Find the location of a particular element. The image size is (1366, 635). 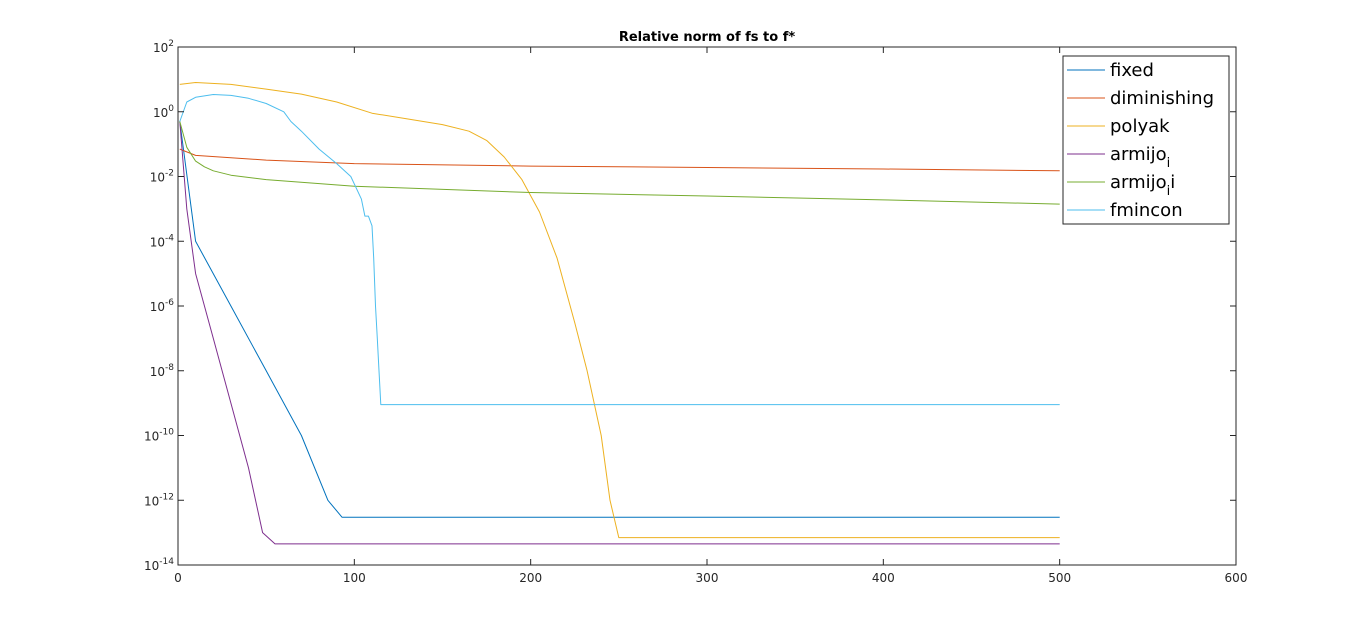

y-tick-exponent: -8 is located at coordinates (169, 368).